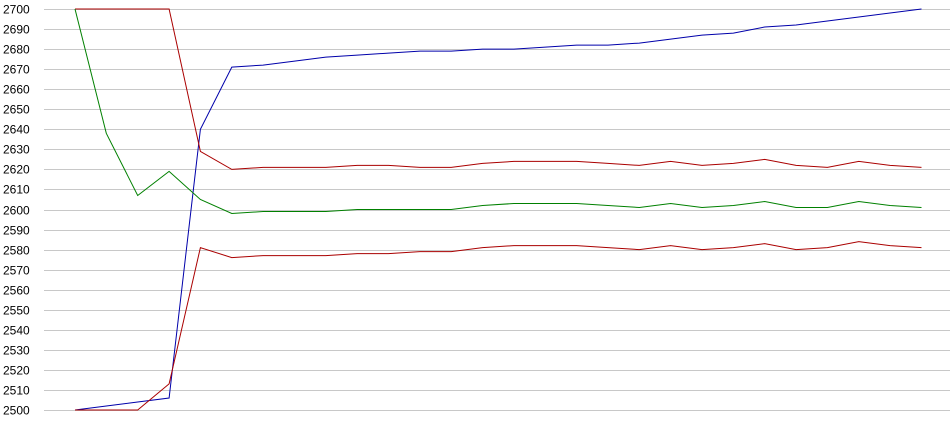 The height and width of the screenshot is (435, 950). Describe the element at coordinates (16, 10) in the screenshot. I see `y-tick-label: 2700` at that location.